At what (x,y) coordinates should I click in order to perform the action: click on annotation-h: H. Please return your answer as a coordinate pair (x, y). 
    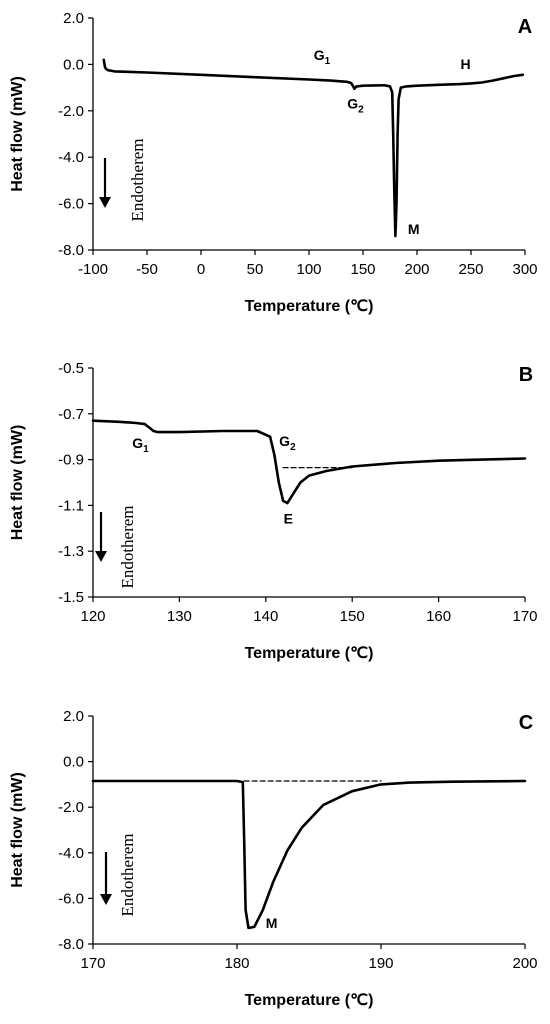
    Looking at the image, I should click on (466, 64).